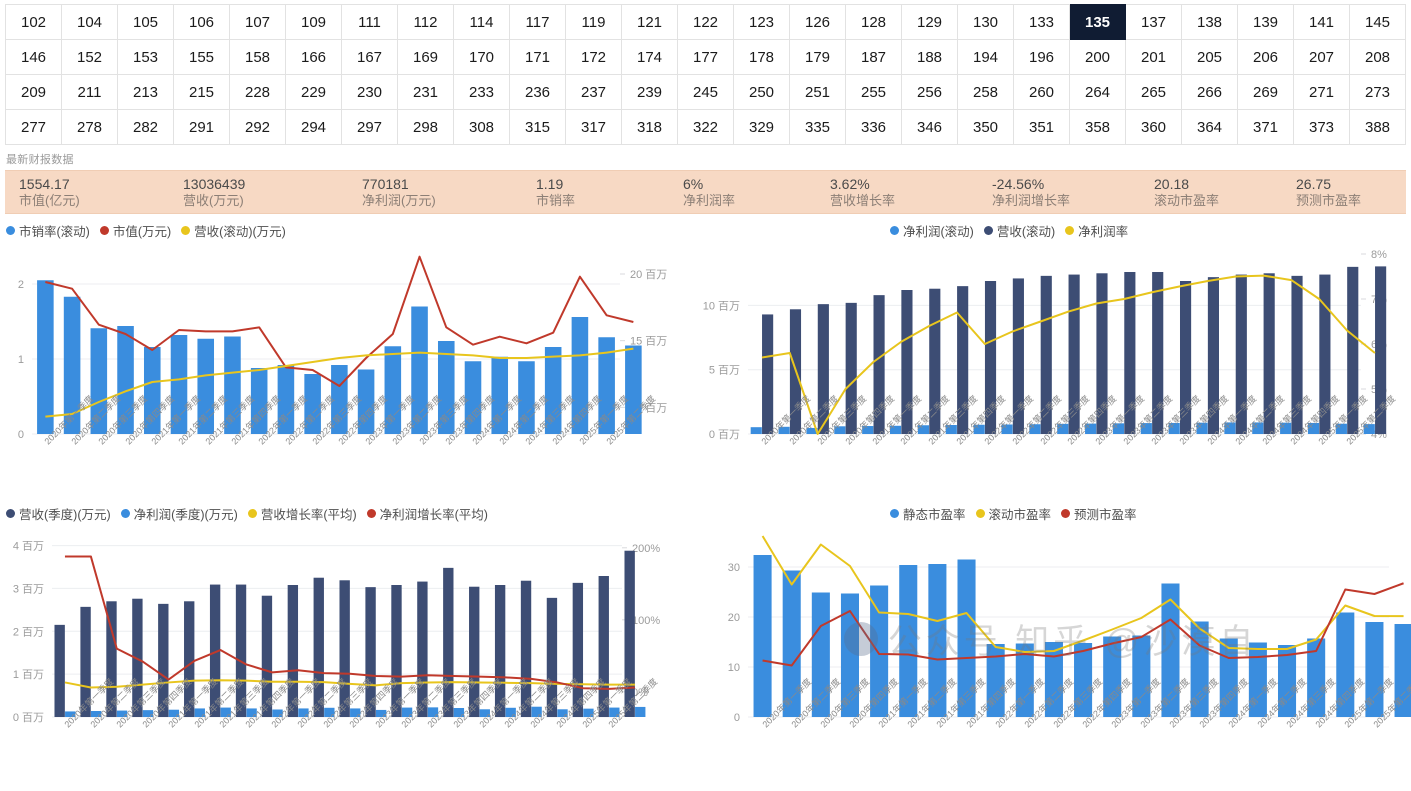 The image size is (1411, 791). Describe the element at coordinates (179, 513) in the screenshot. I see `legend-entry: 净利润(季度)(万元)` at that location.